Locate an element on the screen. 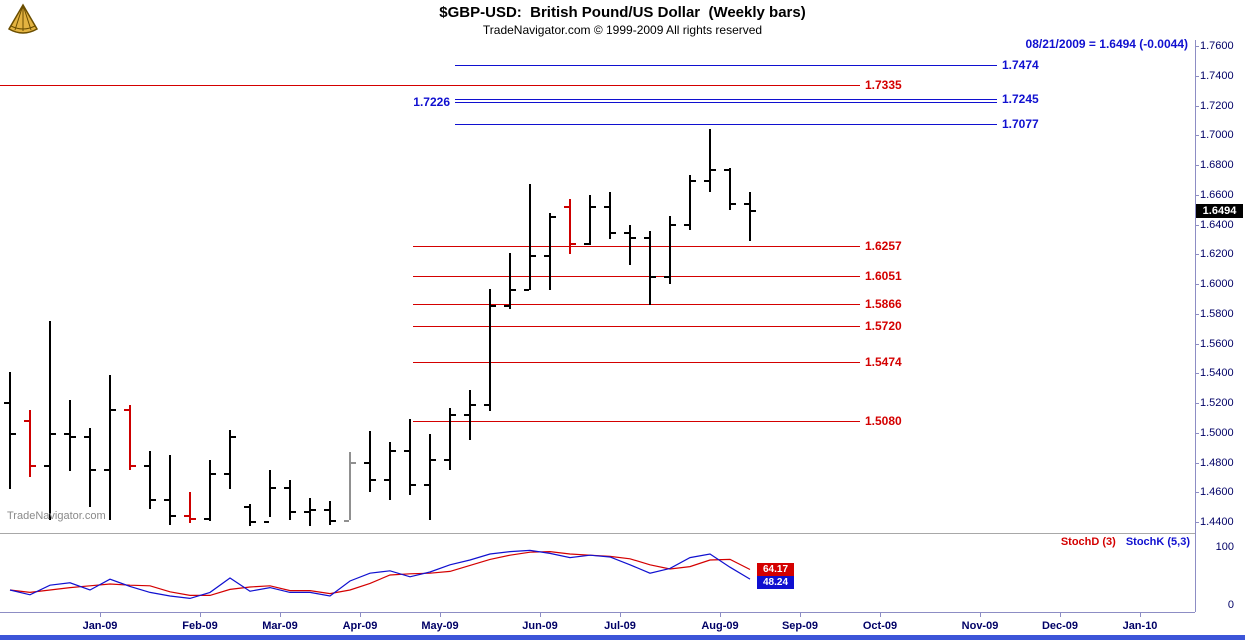 Image resolution: width=1245 pixels, height=640 pixels. level-price-label: 1.7077 is located at coordinates (1020, 123).